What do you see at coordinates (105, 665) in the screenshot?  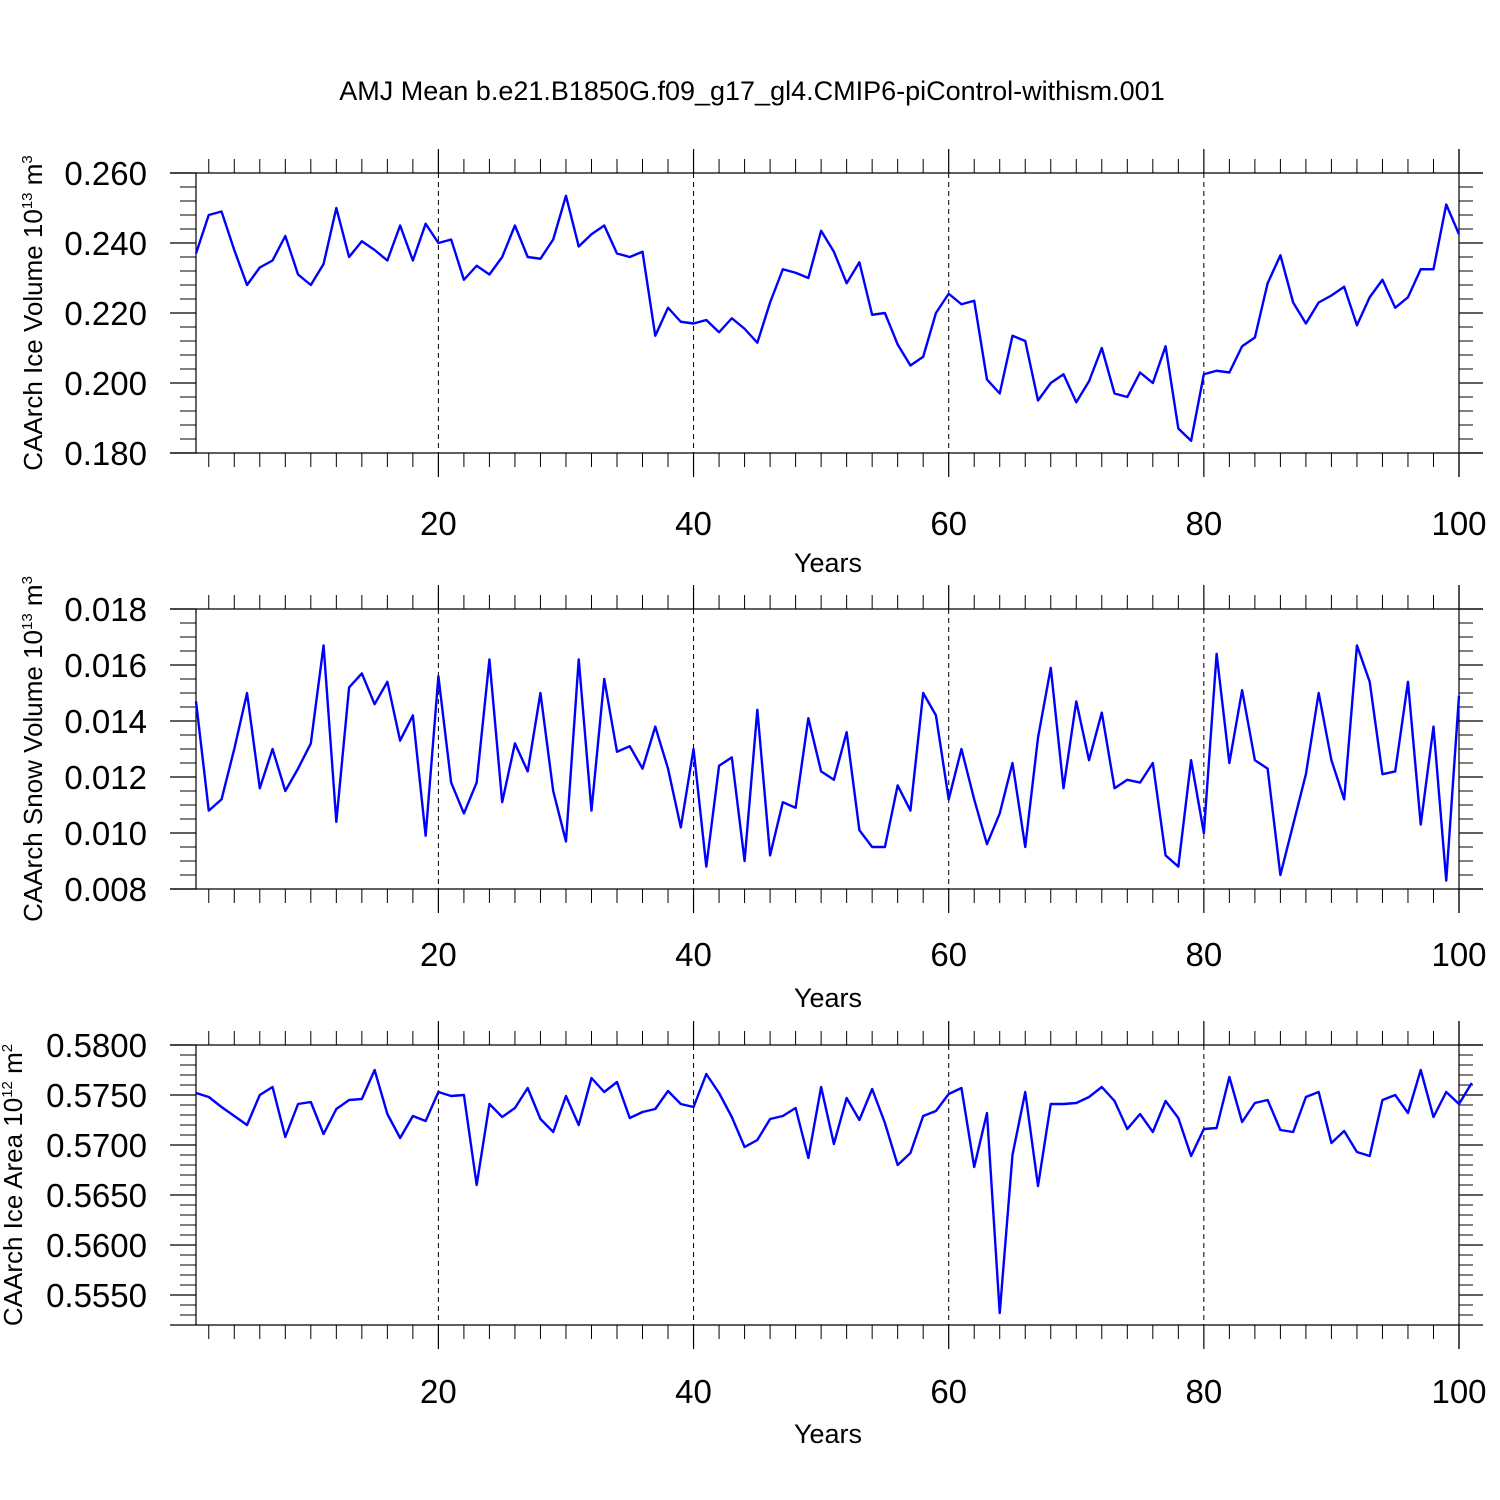 I see `y-tick-label: 0.016` at bounding box center [105, 665].